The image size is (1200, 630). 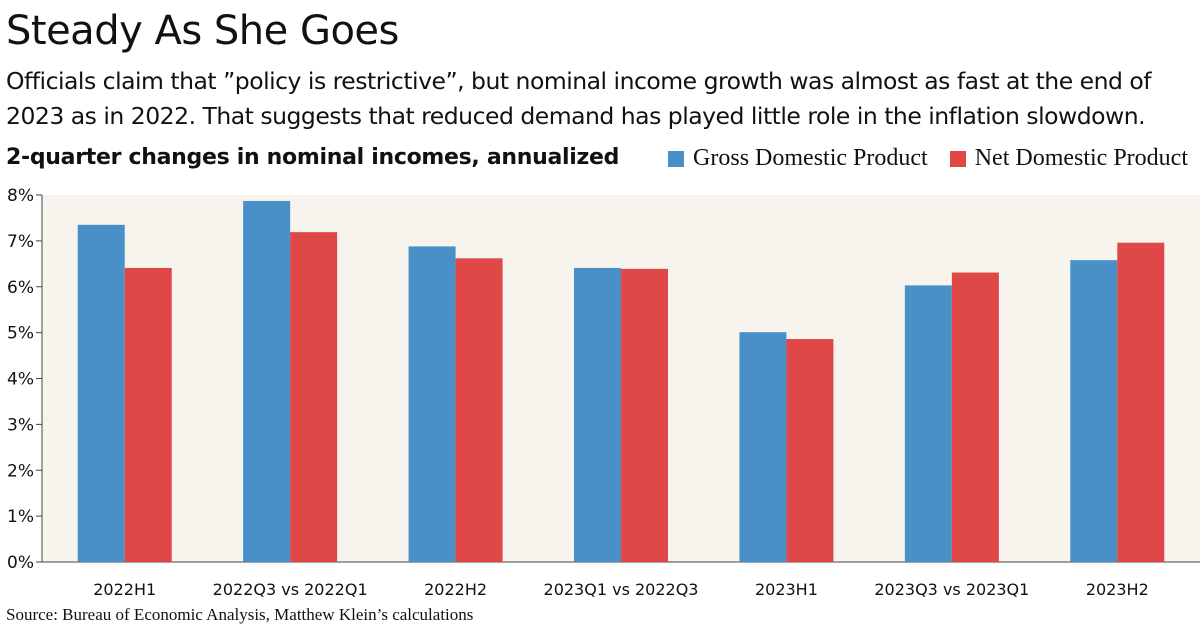 I want to click on legend-item-ndp: Net Domestic Product, so click(x=1068, y=158).